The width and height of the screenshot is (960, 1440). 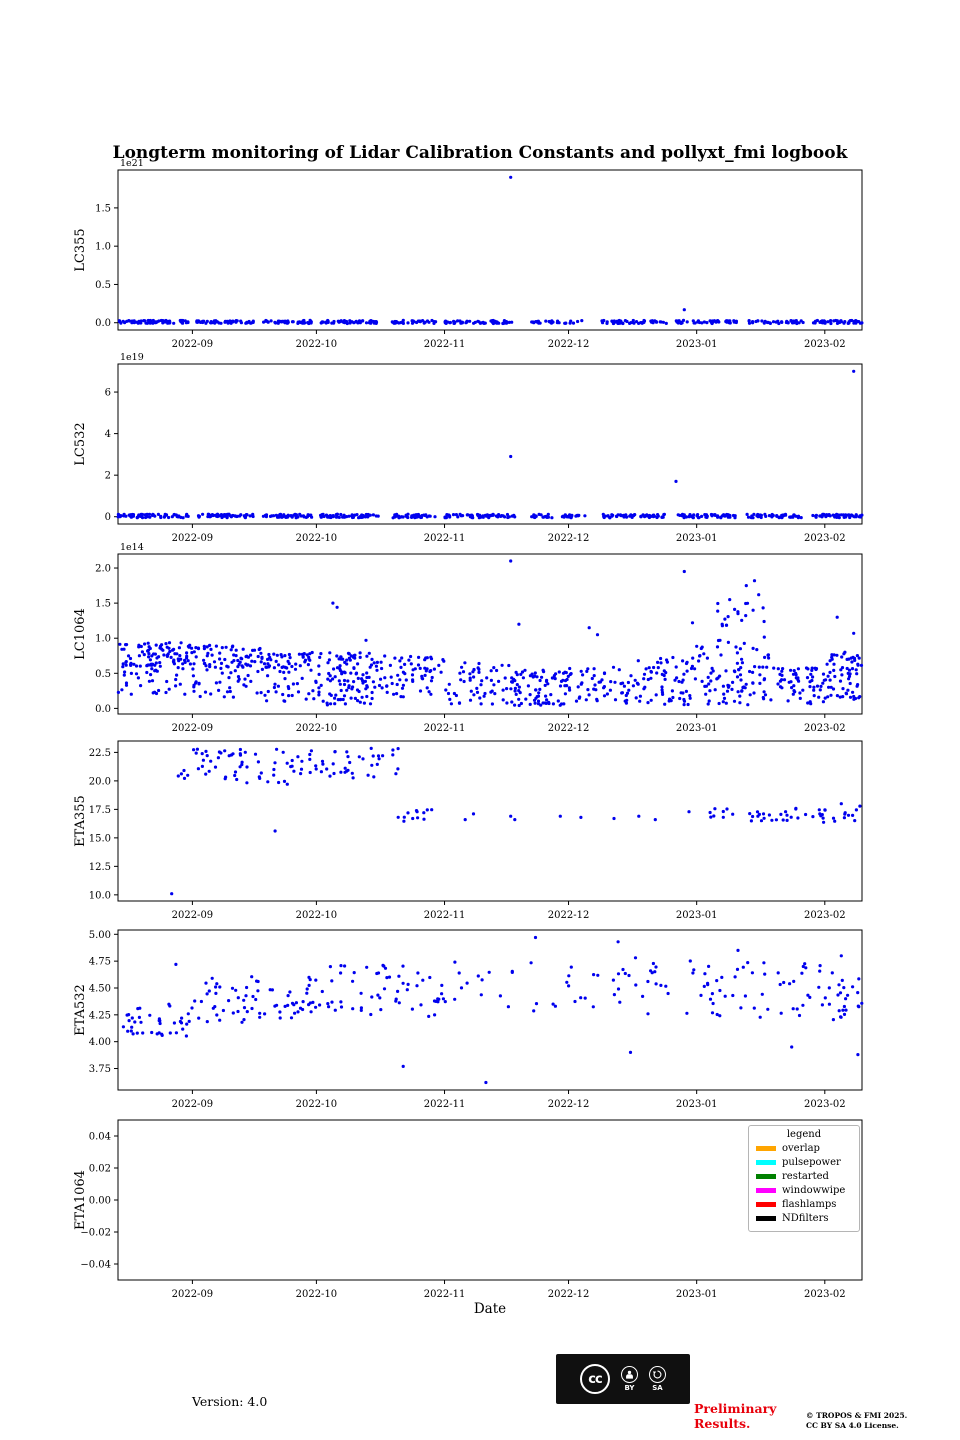 What do you see at coordinates (722, 1423) in the screenshot?
I see `preliminary-line2: Results.` at bounding box center [722, 1423].